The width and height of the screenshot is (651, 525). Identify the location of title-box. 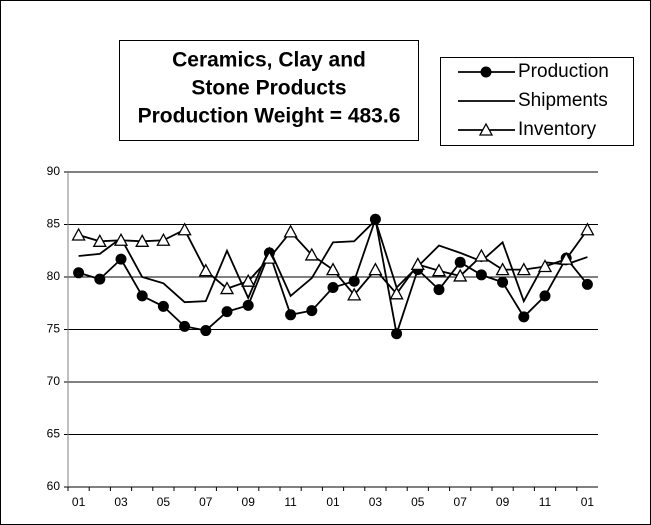
(269, 90).